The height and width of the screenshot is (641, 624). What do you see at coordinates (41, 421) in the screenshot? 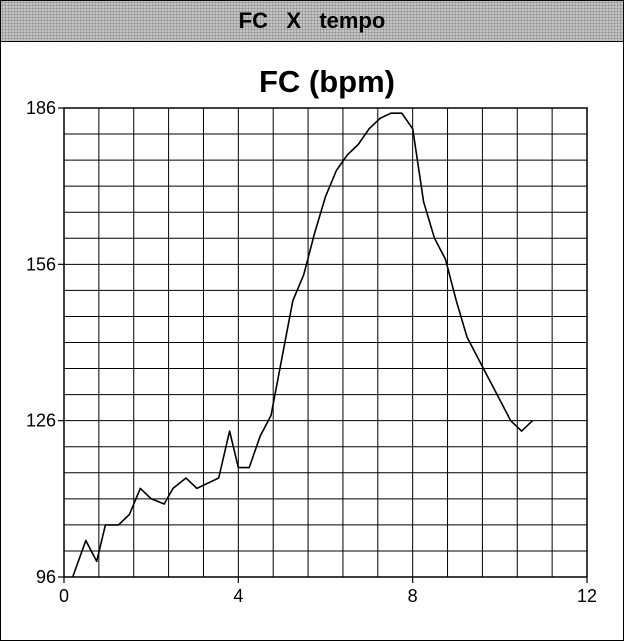
I see `y-tick-label: 126` at bounding box center [41, 421].